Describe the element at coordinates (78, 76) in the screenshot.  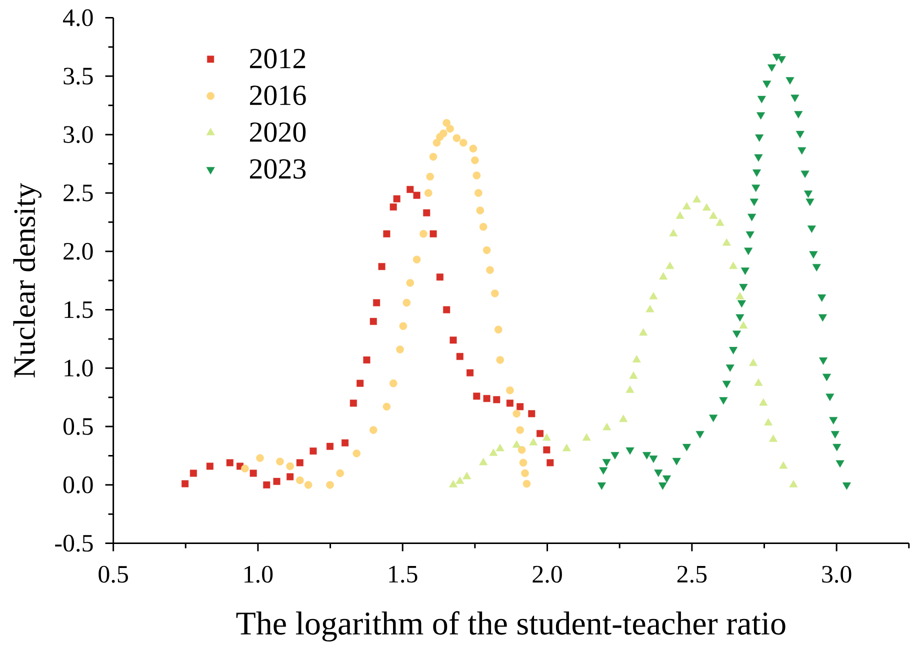
I see `y-tick-label: 3.5` at that location.